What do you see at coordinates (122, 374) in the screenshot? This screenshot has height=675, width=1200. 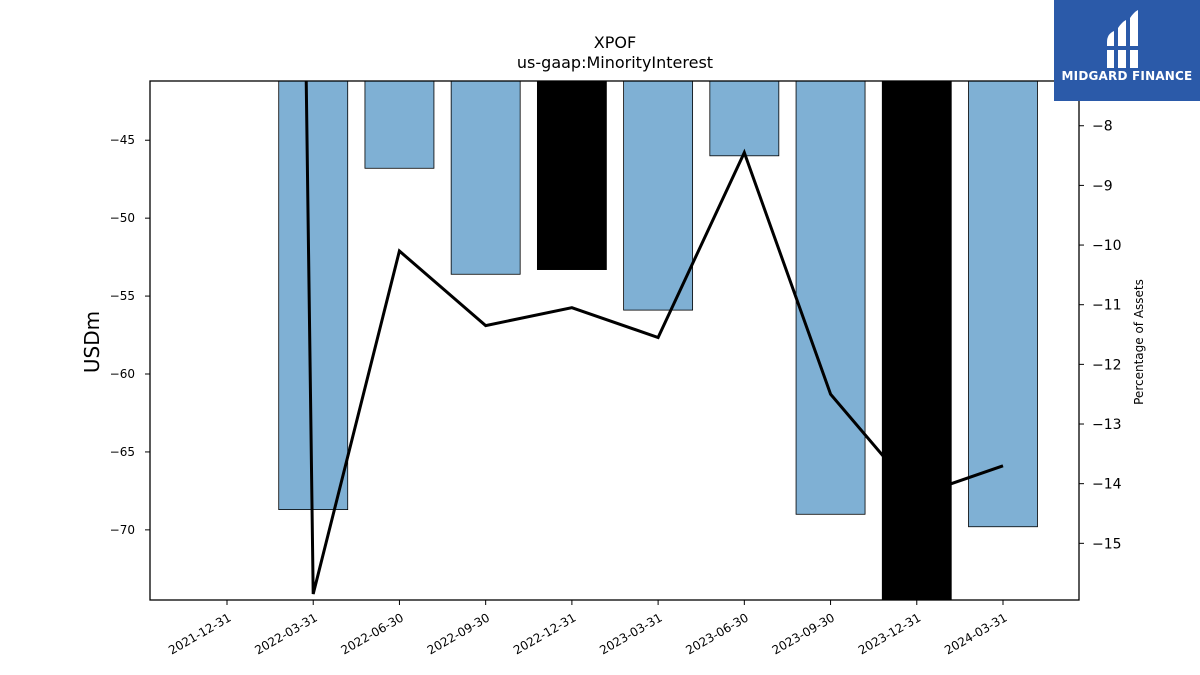 I see `y-tick-label: −60` at bounding box center [122, 374].